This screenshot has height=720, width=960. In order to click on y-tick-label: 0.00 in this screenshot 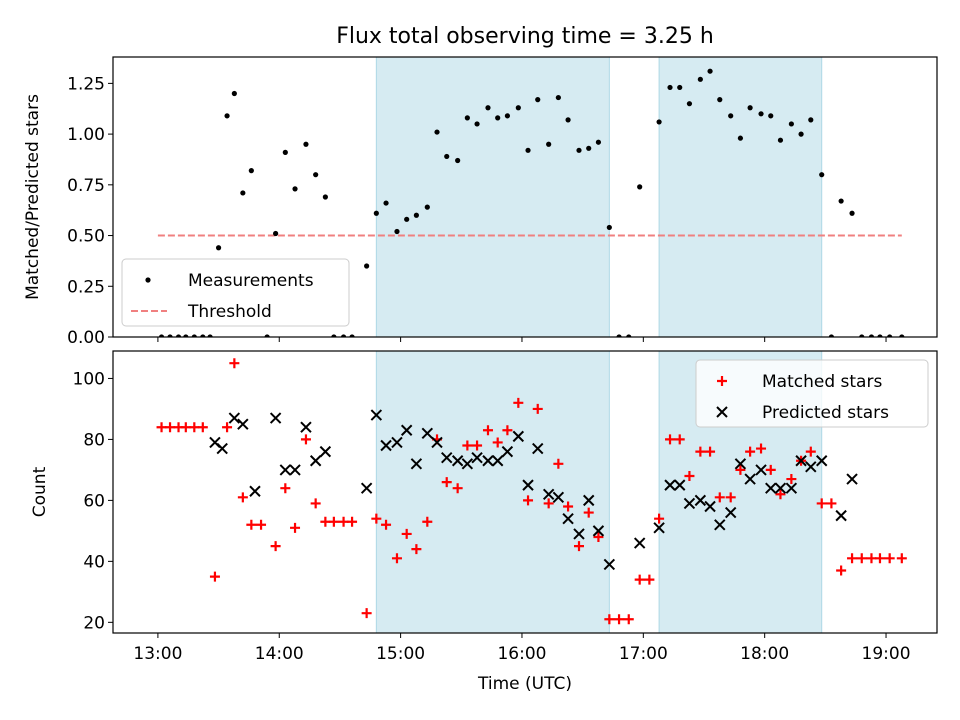, I will do `click(86, 338)`.